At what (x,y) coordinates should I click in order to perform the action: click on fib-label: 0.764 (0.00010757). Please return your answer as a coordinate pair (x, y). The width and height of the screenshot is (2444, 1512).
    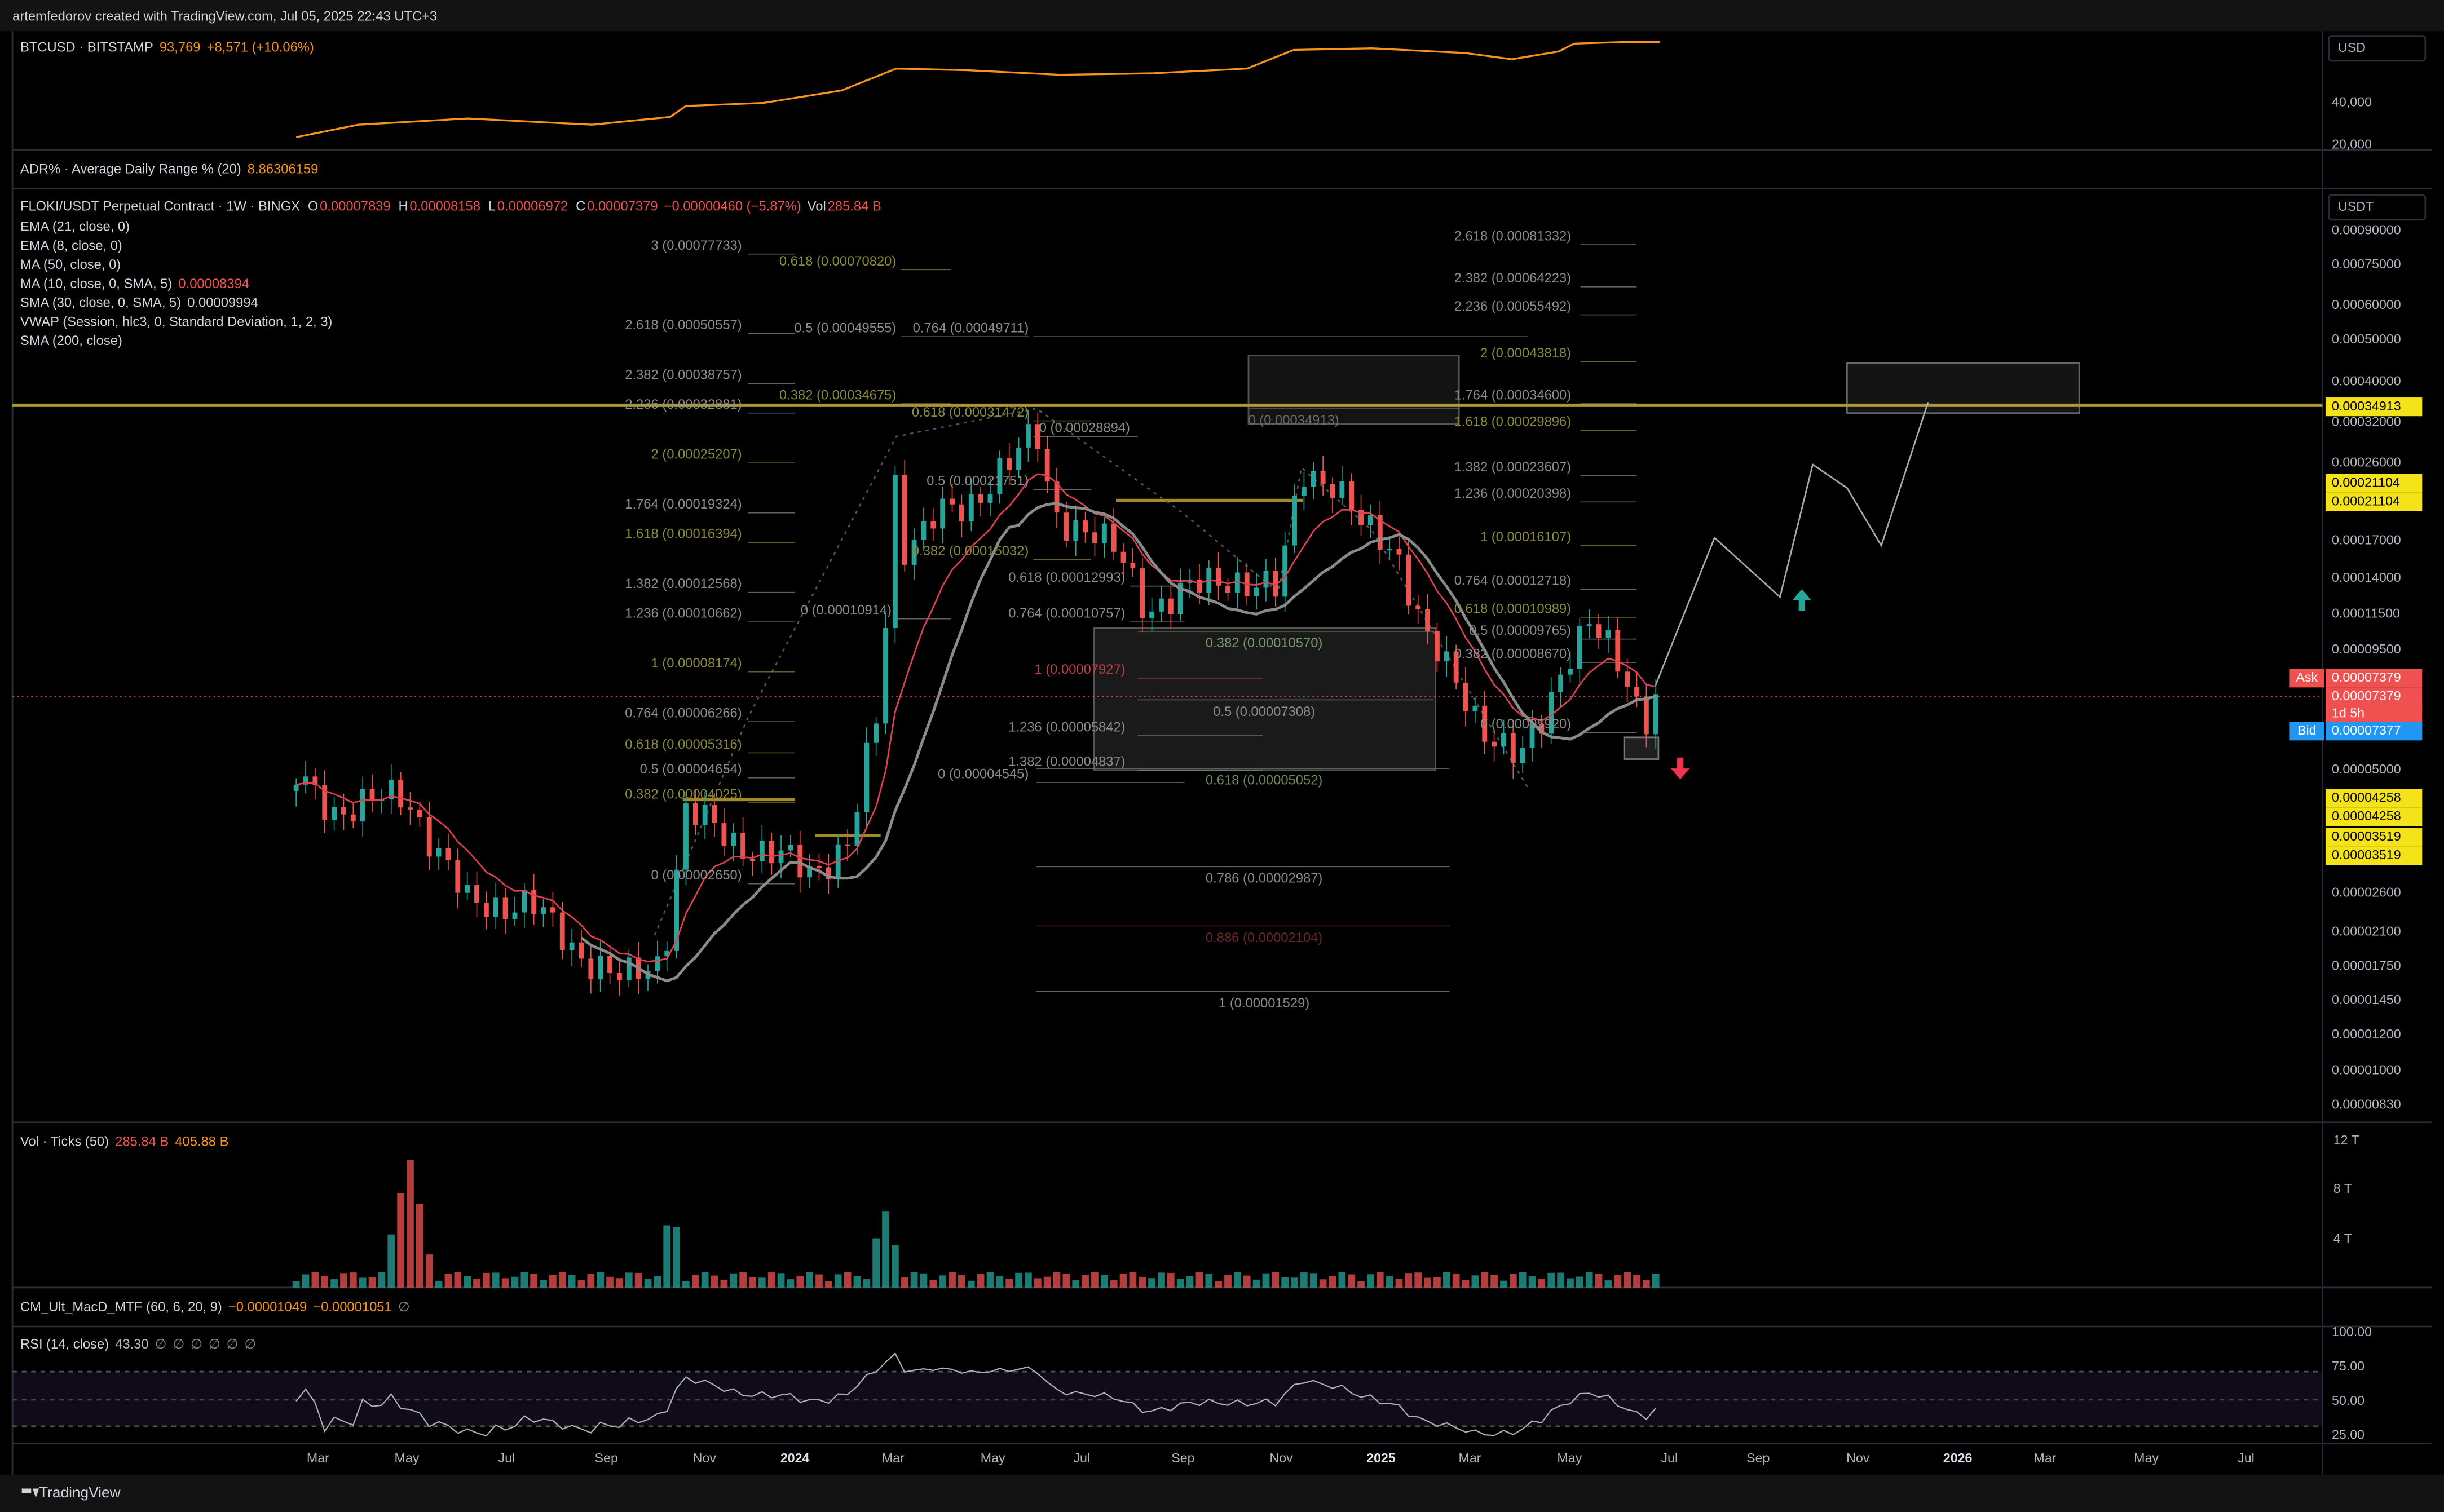
    Looking at the image, I should click on (1066, 613).